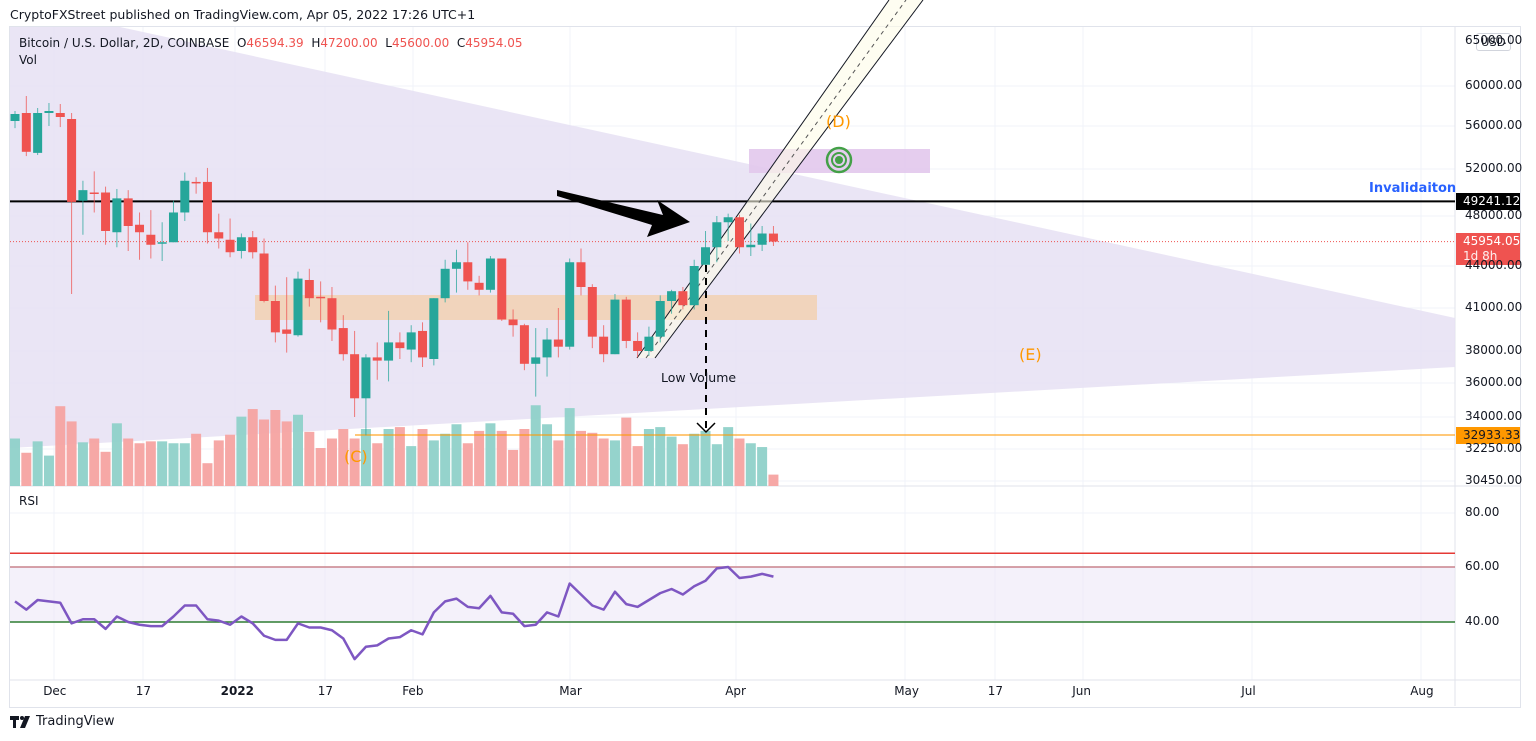  I want to click on channel-fill, so click(780, 179).